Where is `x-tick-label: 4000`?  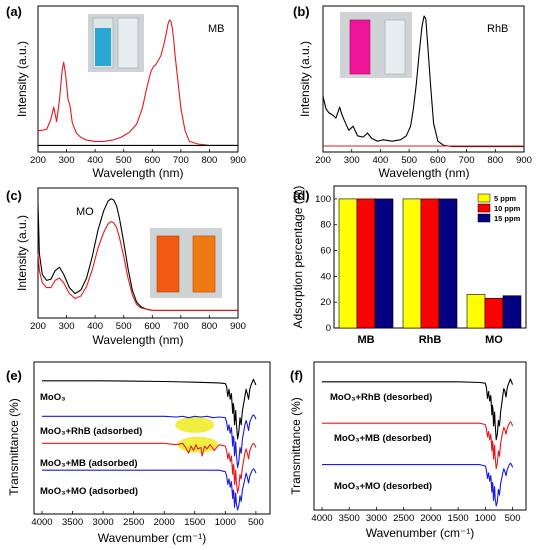
x-tick-label: 4000 is located at coordinates (321, 518).